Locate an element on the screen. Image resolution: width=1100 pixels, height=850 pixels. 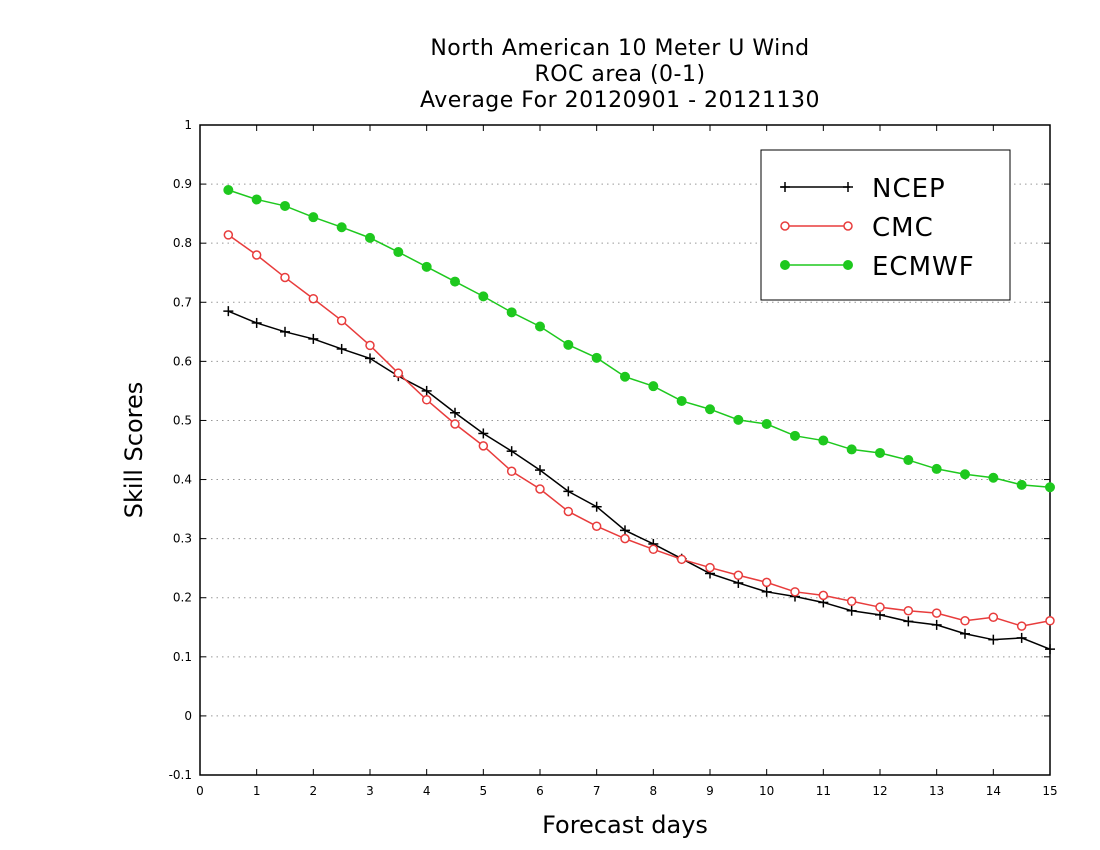
y-tick-label: 0 is located at coordinates (188, 716).